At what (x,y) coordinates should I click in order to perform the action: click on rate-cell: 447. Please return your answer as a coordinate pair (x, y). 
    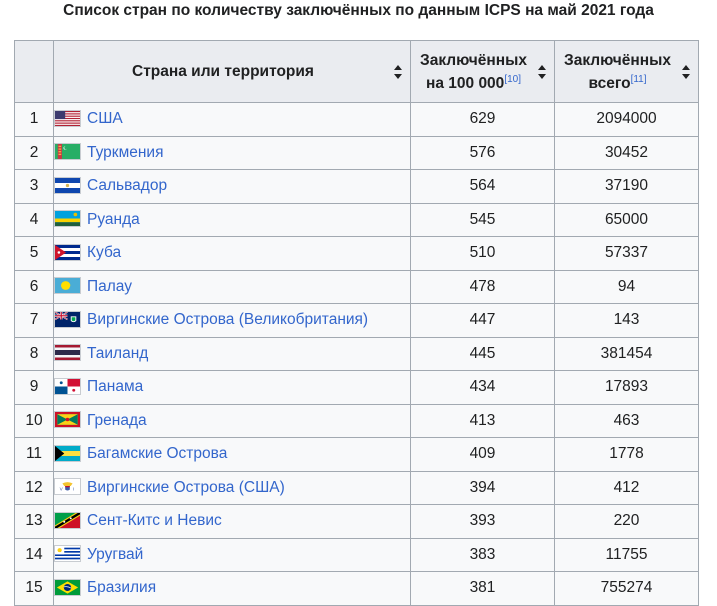
    Looking at the image, I should click on (482, 320).